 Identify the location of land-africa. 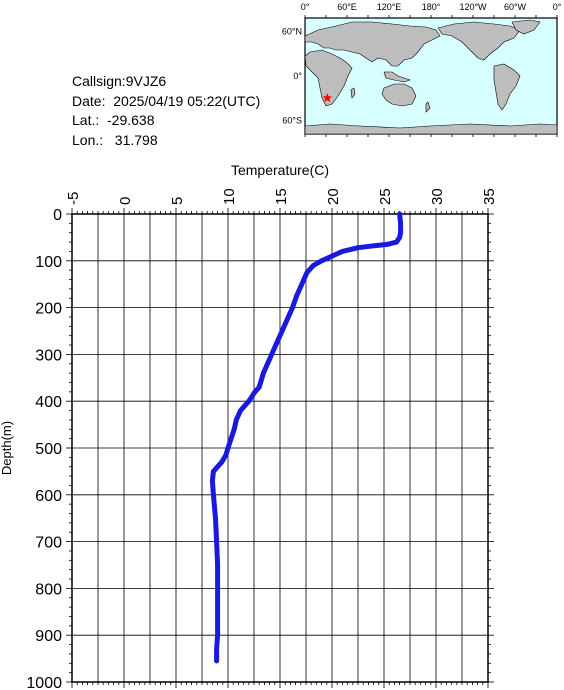
(328, 78).